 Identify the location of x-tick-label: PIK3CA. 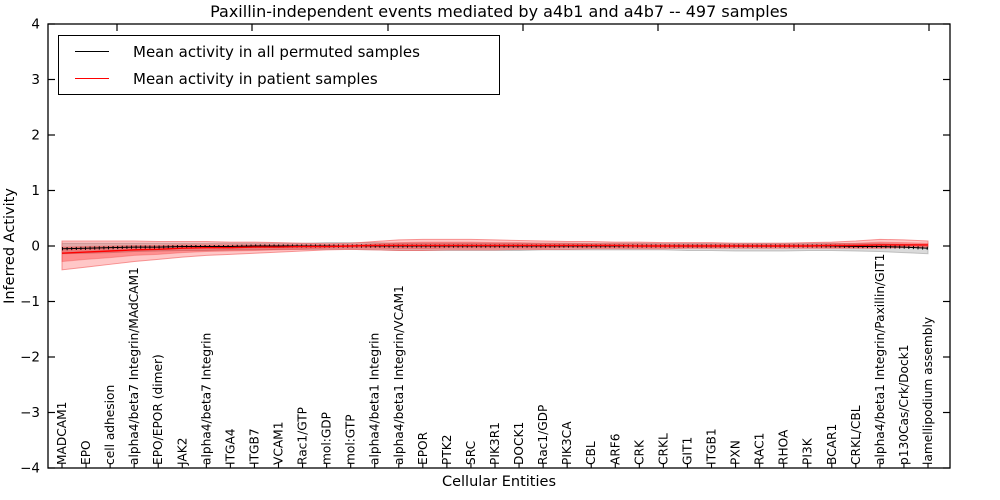
(567, 443).